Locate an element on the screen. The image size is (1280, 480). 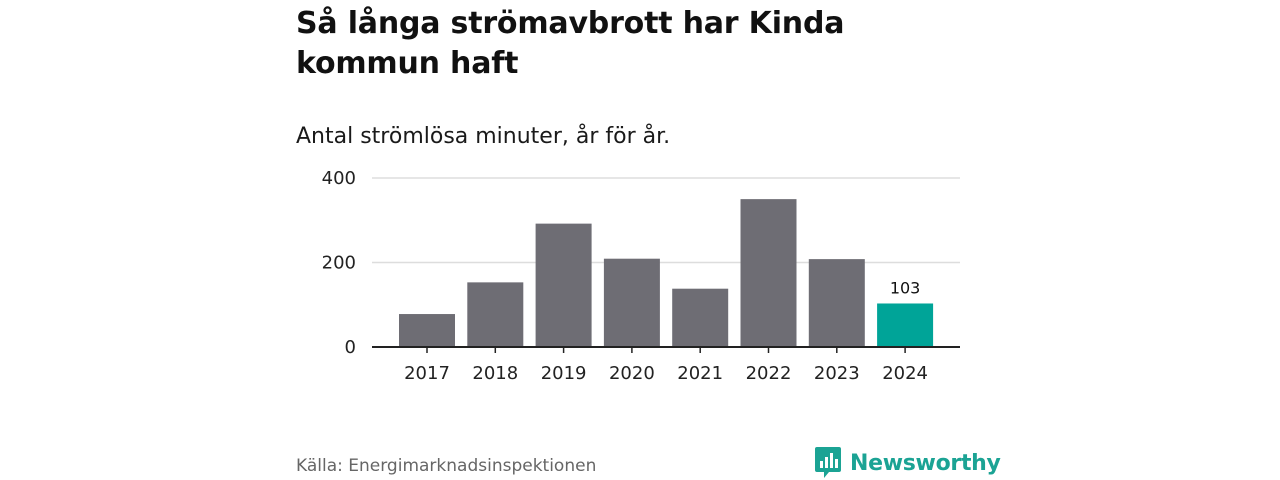
x-tick-label-2022: 2022 is located at coordinates (769, 373).